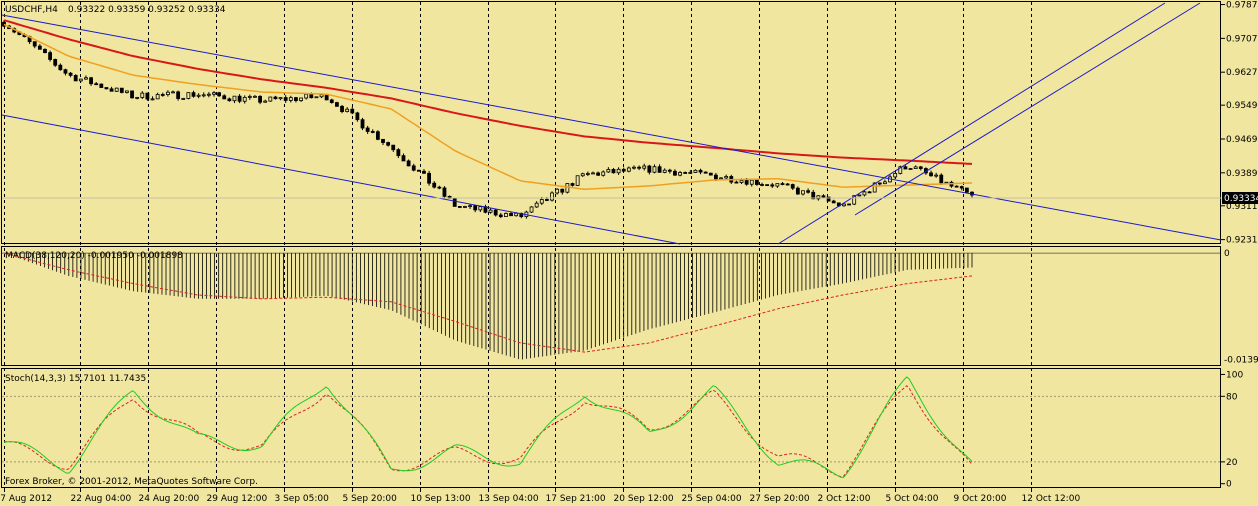 The image size is (1258, 506). Describe the element at coordinates (488, 431) in the screenshot. I see `stoch-signal-line` at that location.